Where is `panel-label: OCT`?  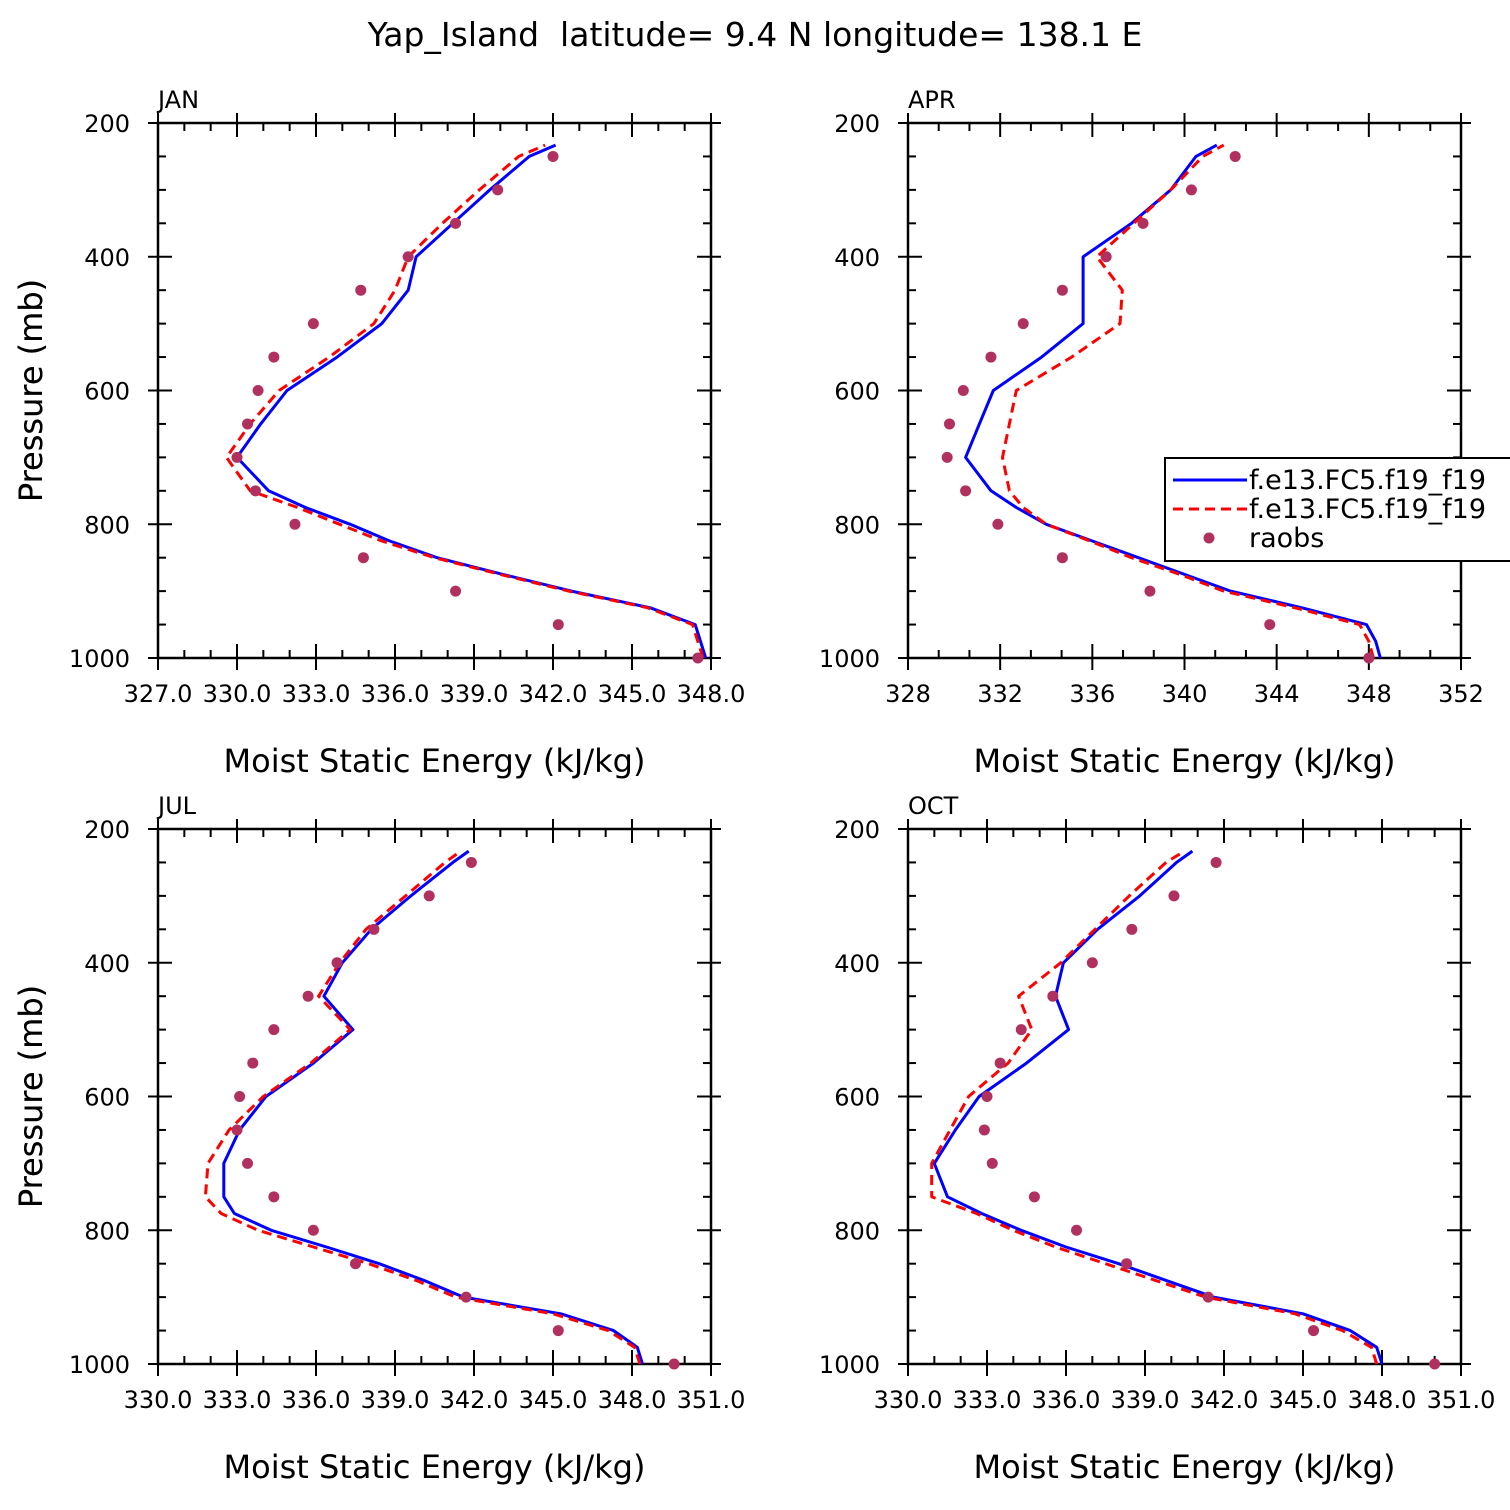 panel-label: OCT is located at coordinates (933, 806).